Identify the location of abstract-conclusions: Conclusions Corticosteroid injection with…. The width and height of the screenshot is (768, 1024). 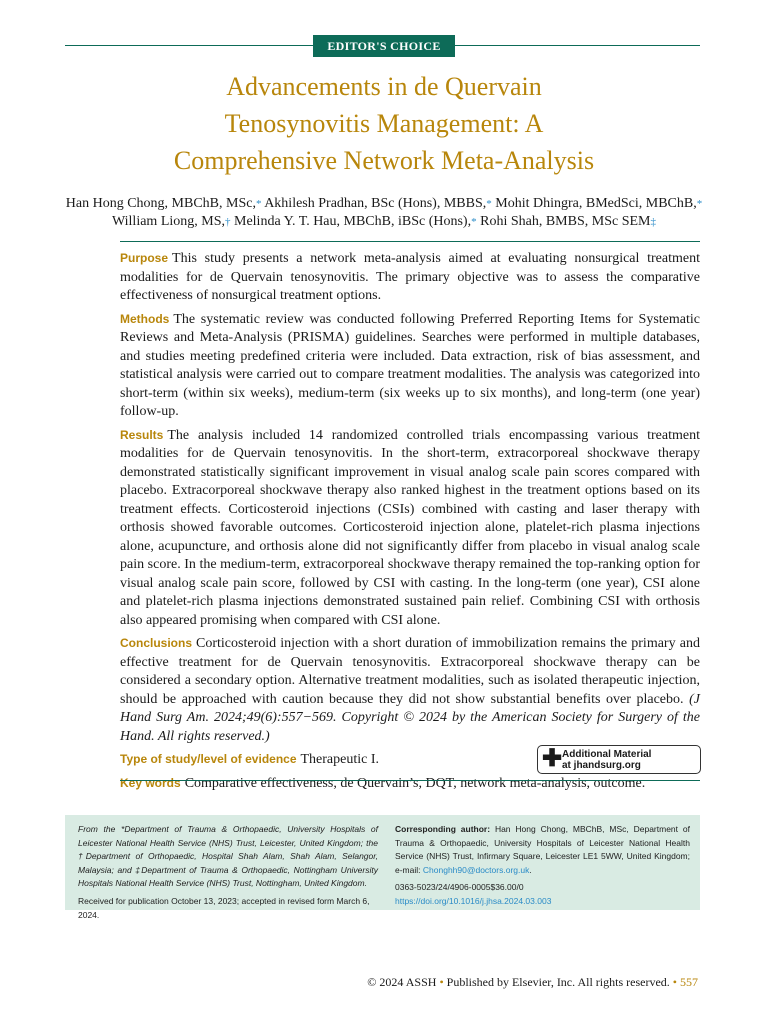
(410, 690).